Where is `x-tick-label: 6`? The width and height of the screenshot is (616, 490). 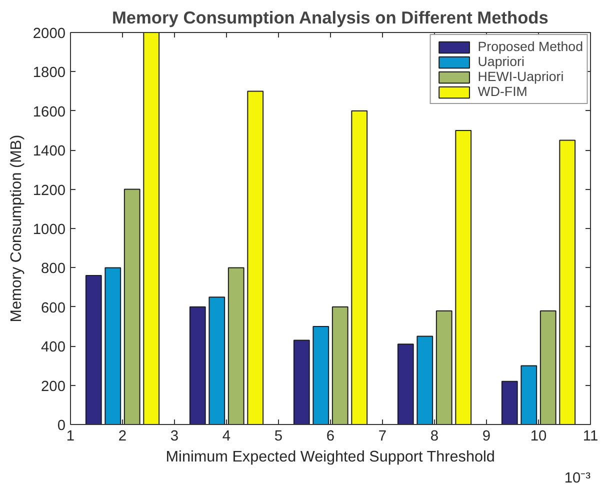 x-tick-label: 6 is located at coordinates (330, 436).